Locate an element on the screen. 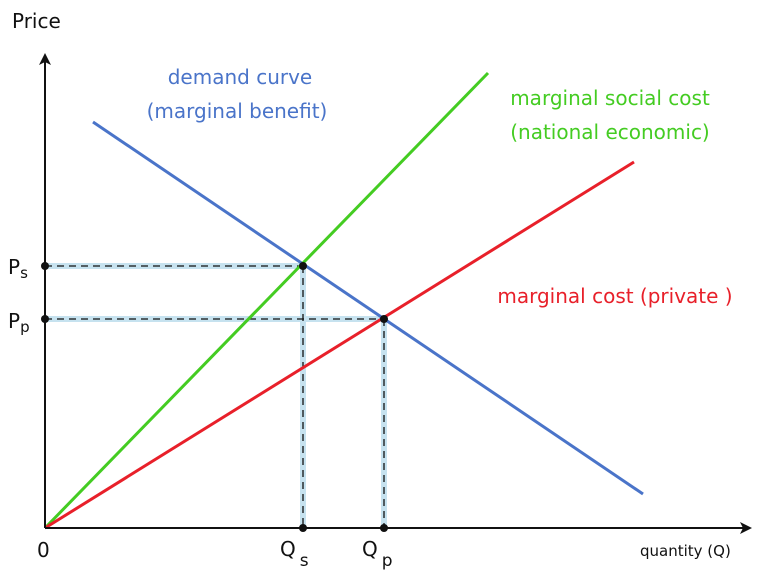 The width and height of the screenshot is (763, 578). msc-label: (national economic) is located at coordinates (610, 132).